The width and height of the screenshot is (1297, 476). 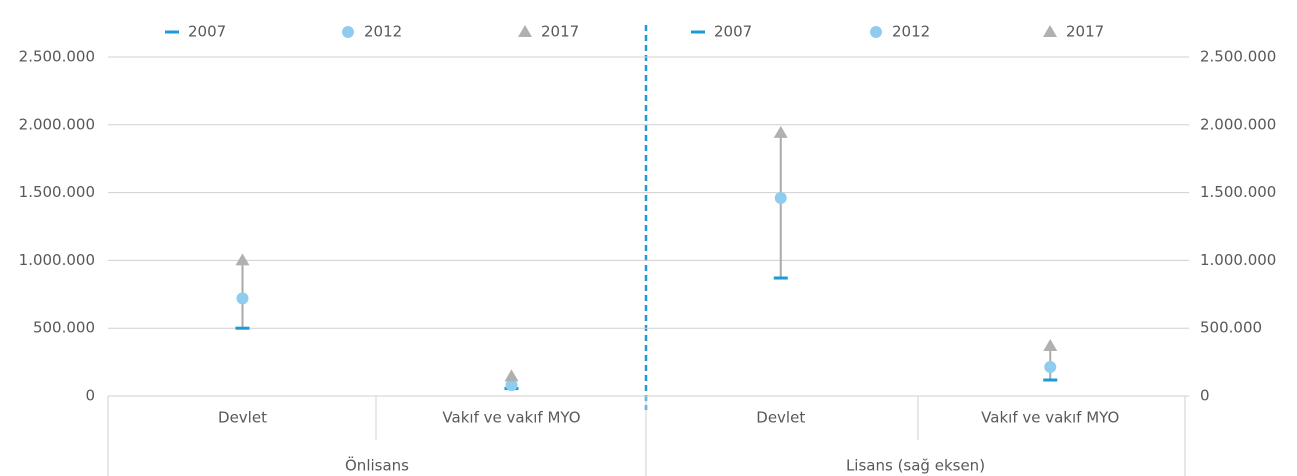 What do you see at coordinates (57, 124) in the screenshot?
I see `y-tick-label: 2.000.000` at bounding box center [57, 124].